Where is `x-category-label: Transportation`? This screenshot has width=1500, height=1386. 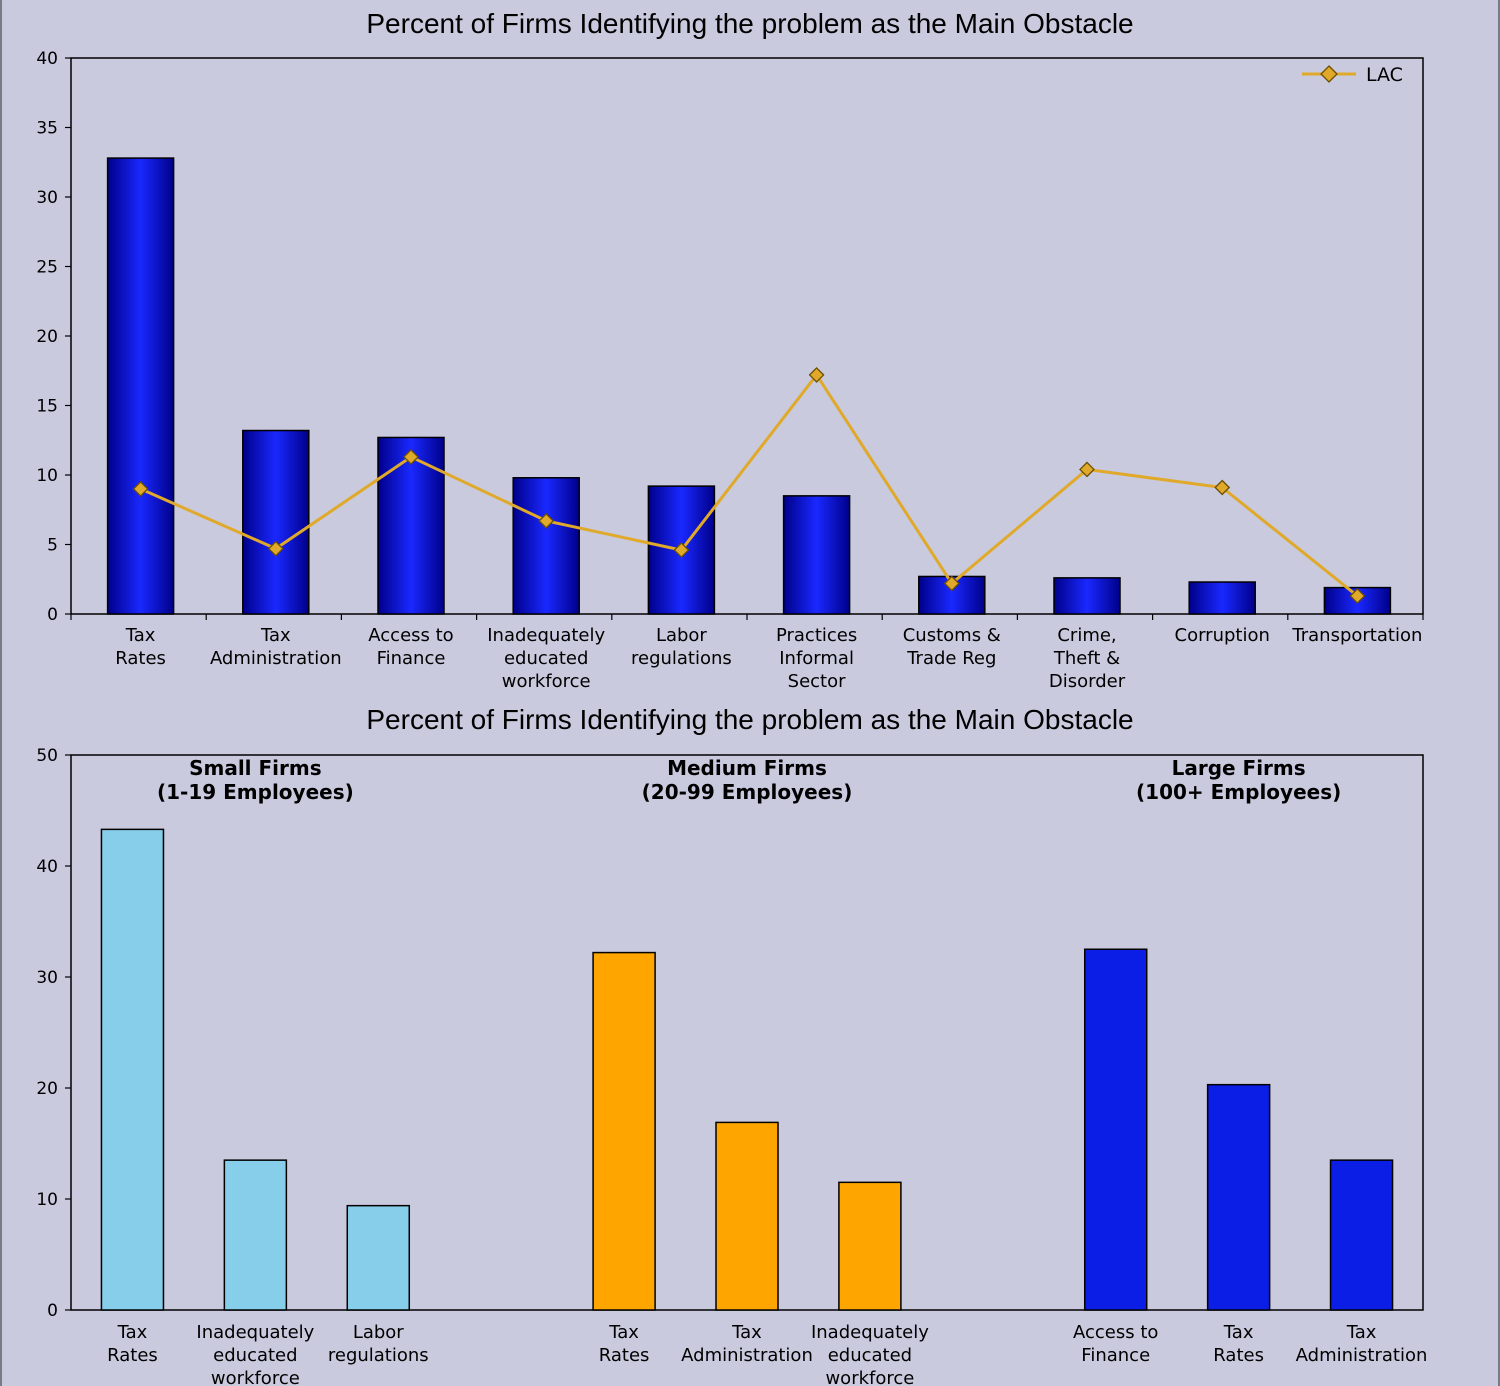
x-category-label: Transportation is located at coordinates (1356, 635).